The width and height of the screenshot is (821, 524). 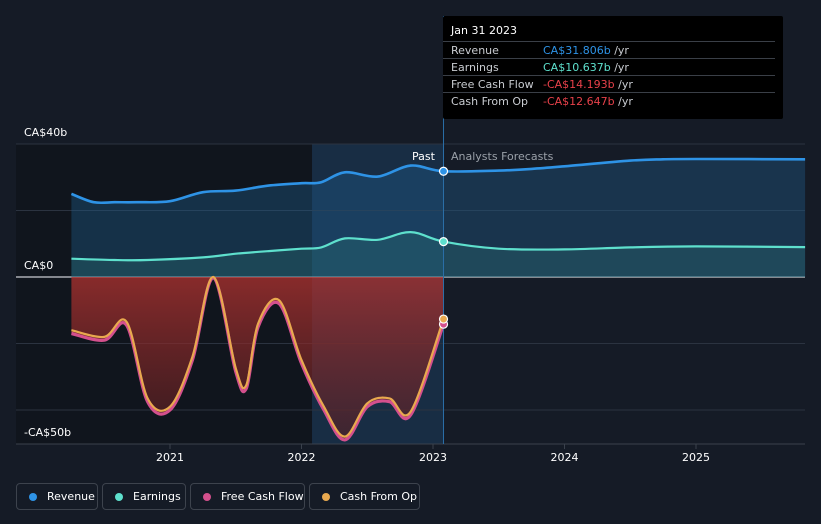 What do you see at coordinates (475, 50) in the screenshot?
I see `tooltip-row-name: Revenue` at bounding box center [475, 50].